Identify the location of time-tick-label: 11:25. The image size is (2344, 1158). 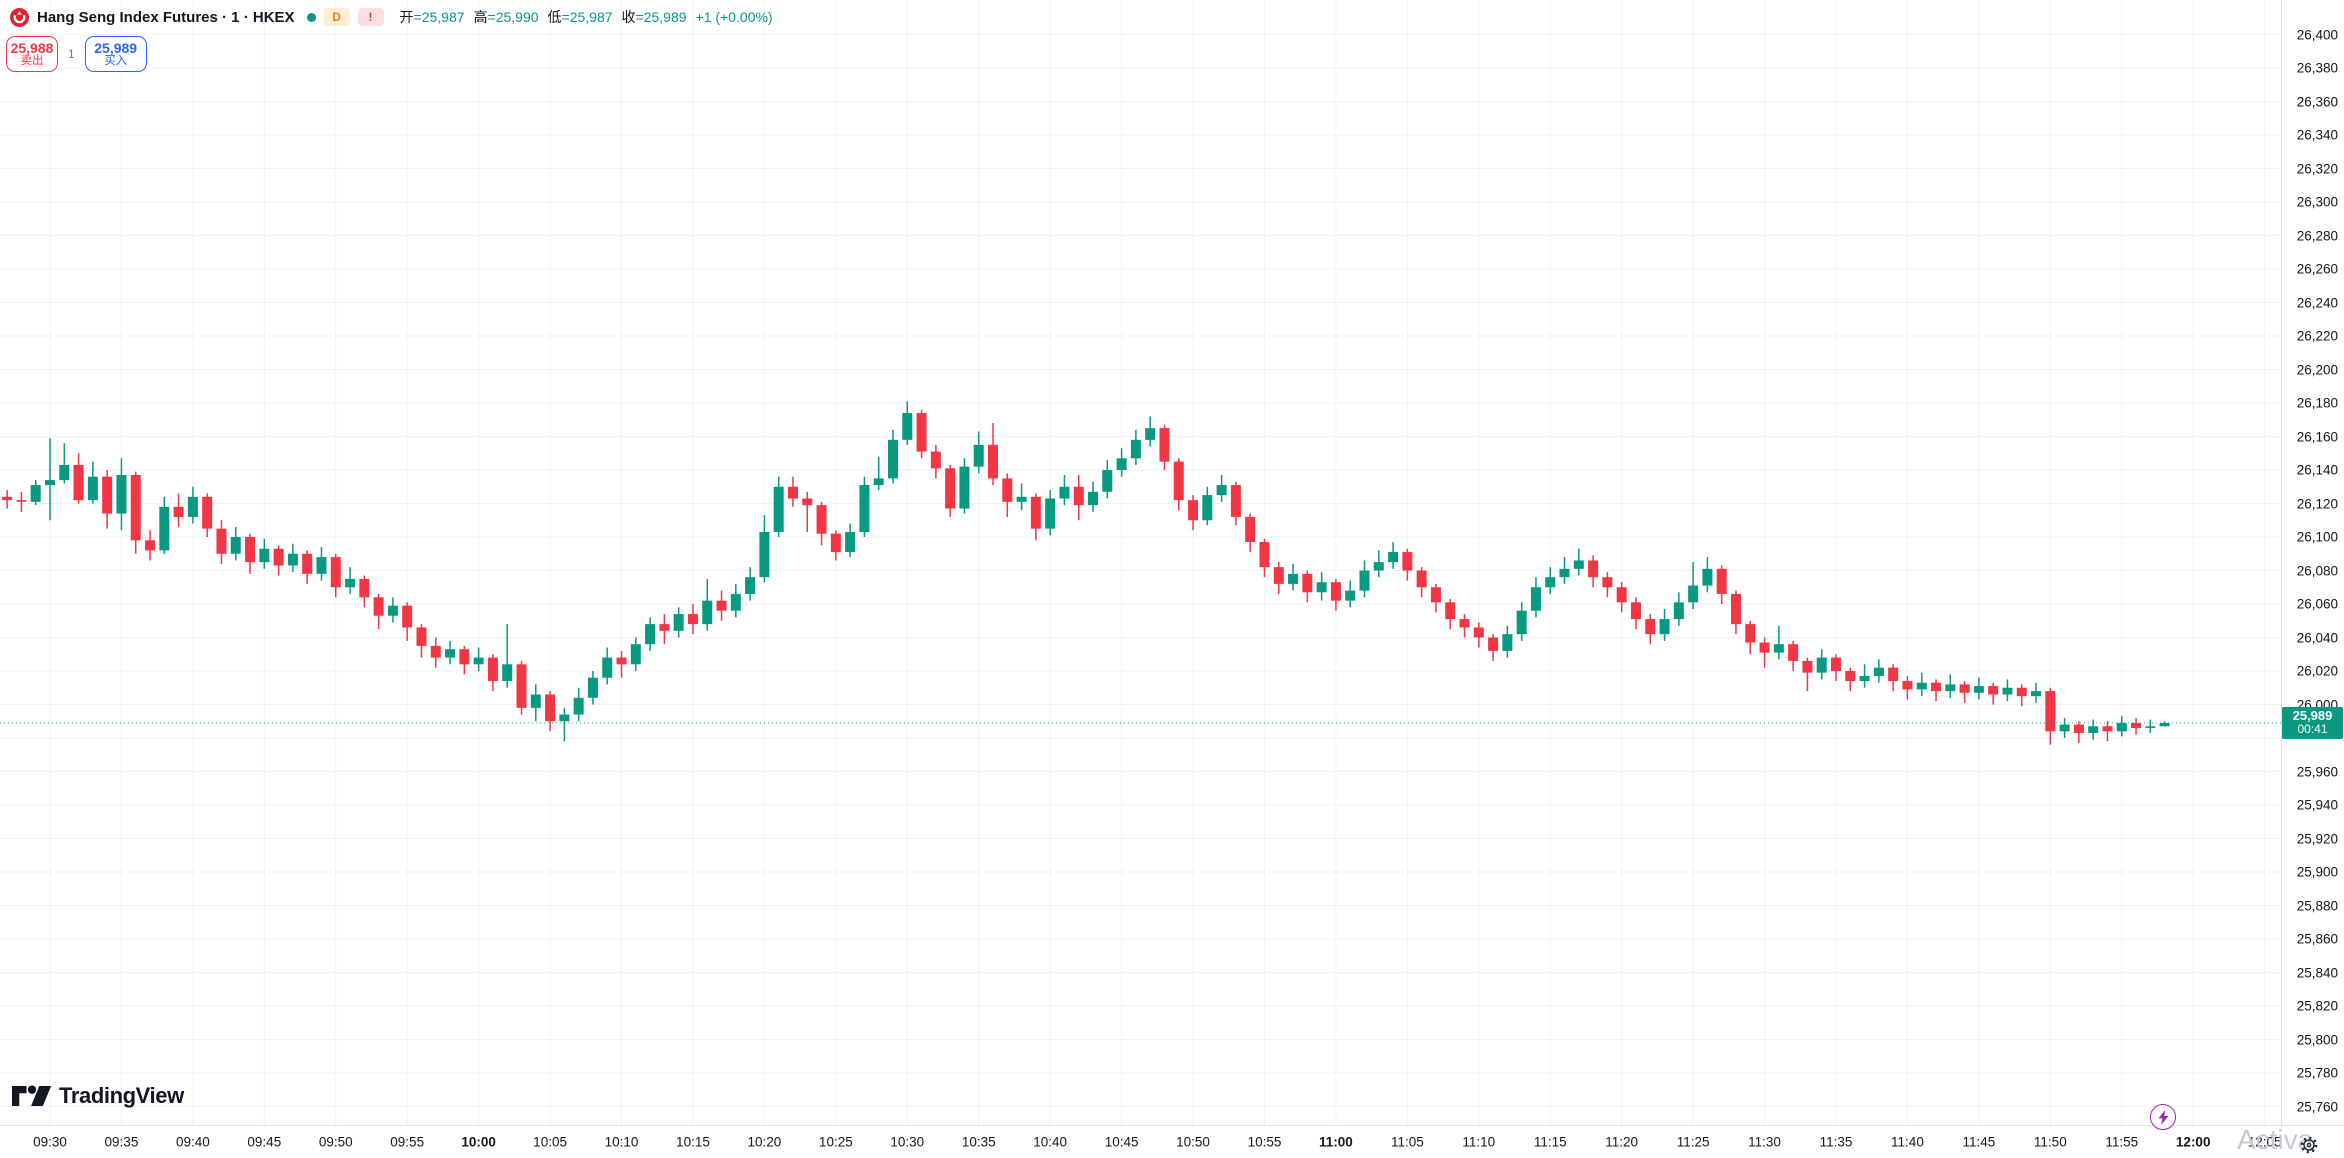
(1693, 1142).